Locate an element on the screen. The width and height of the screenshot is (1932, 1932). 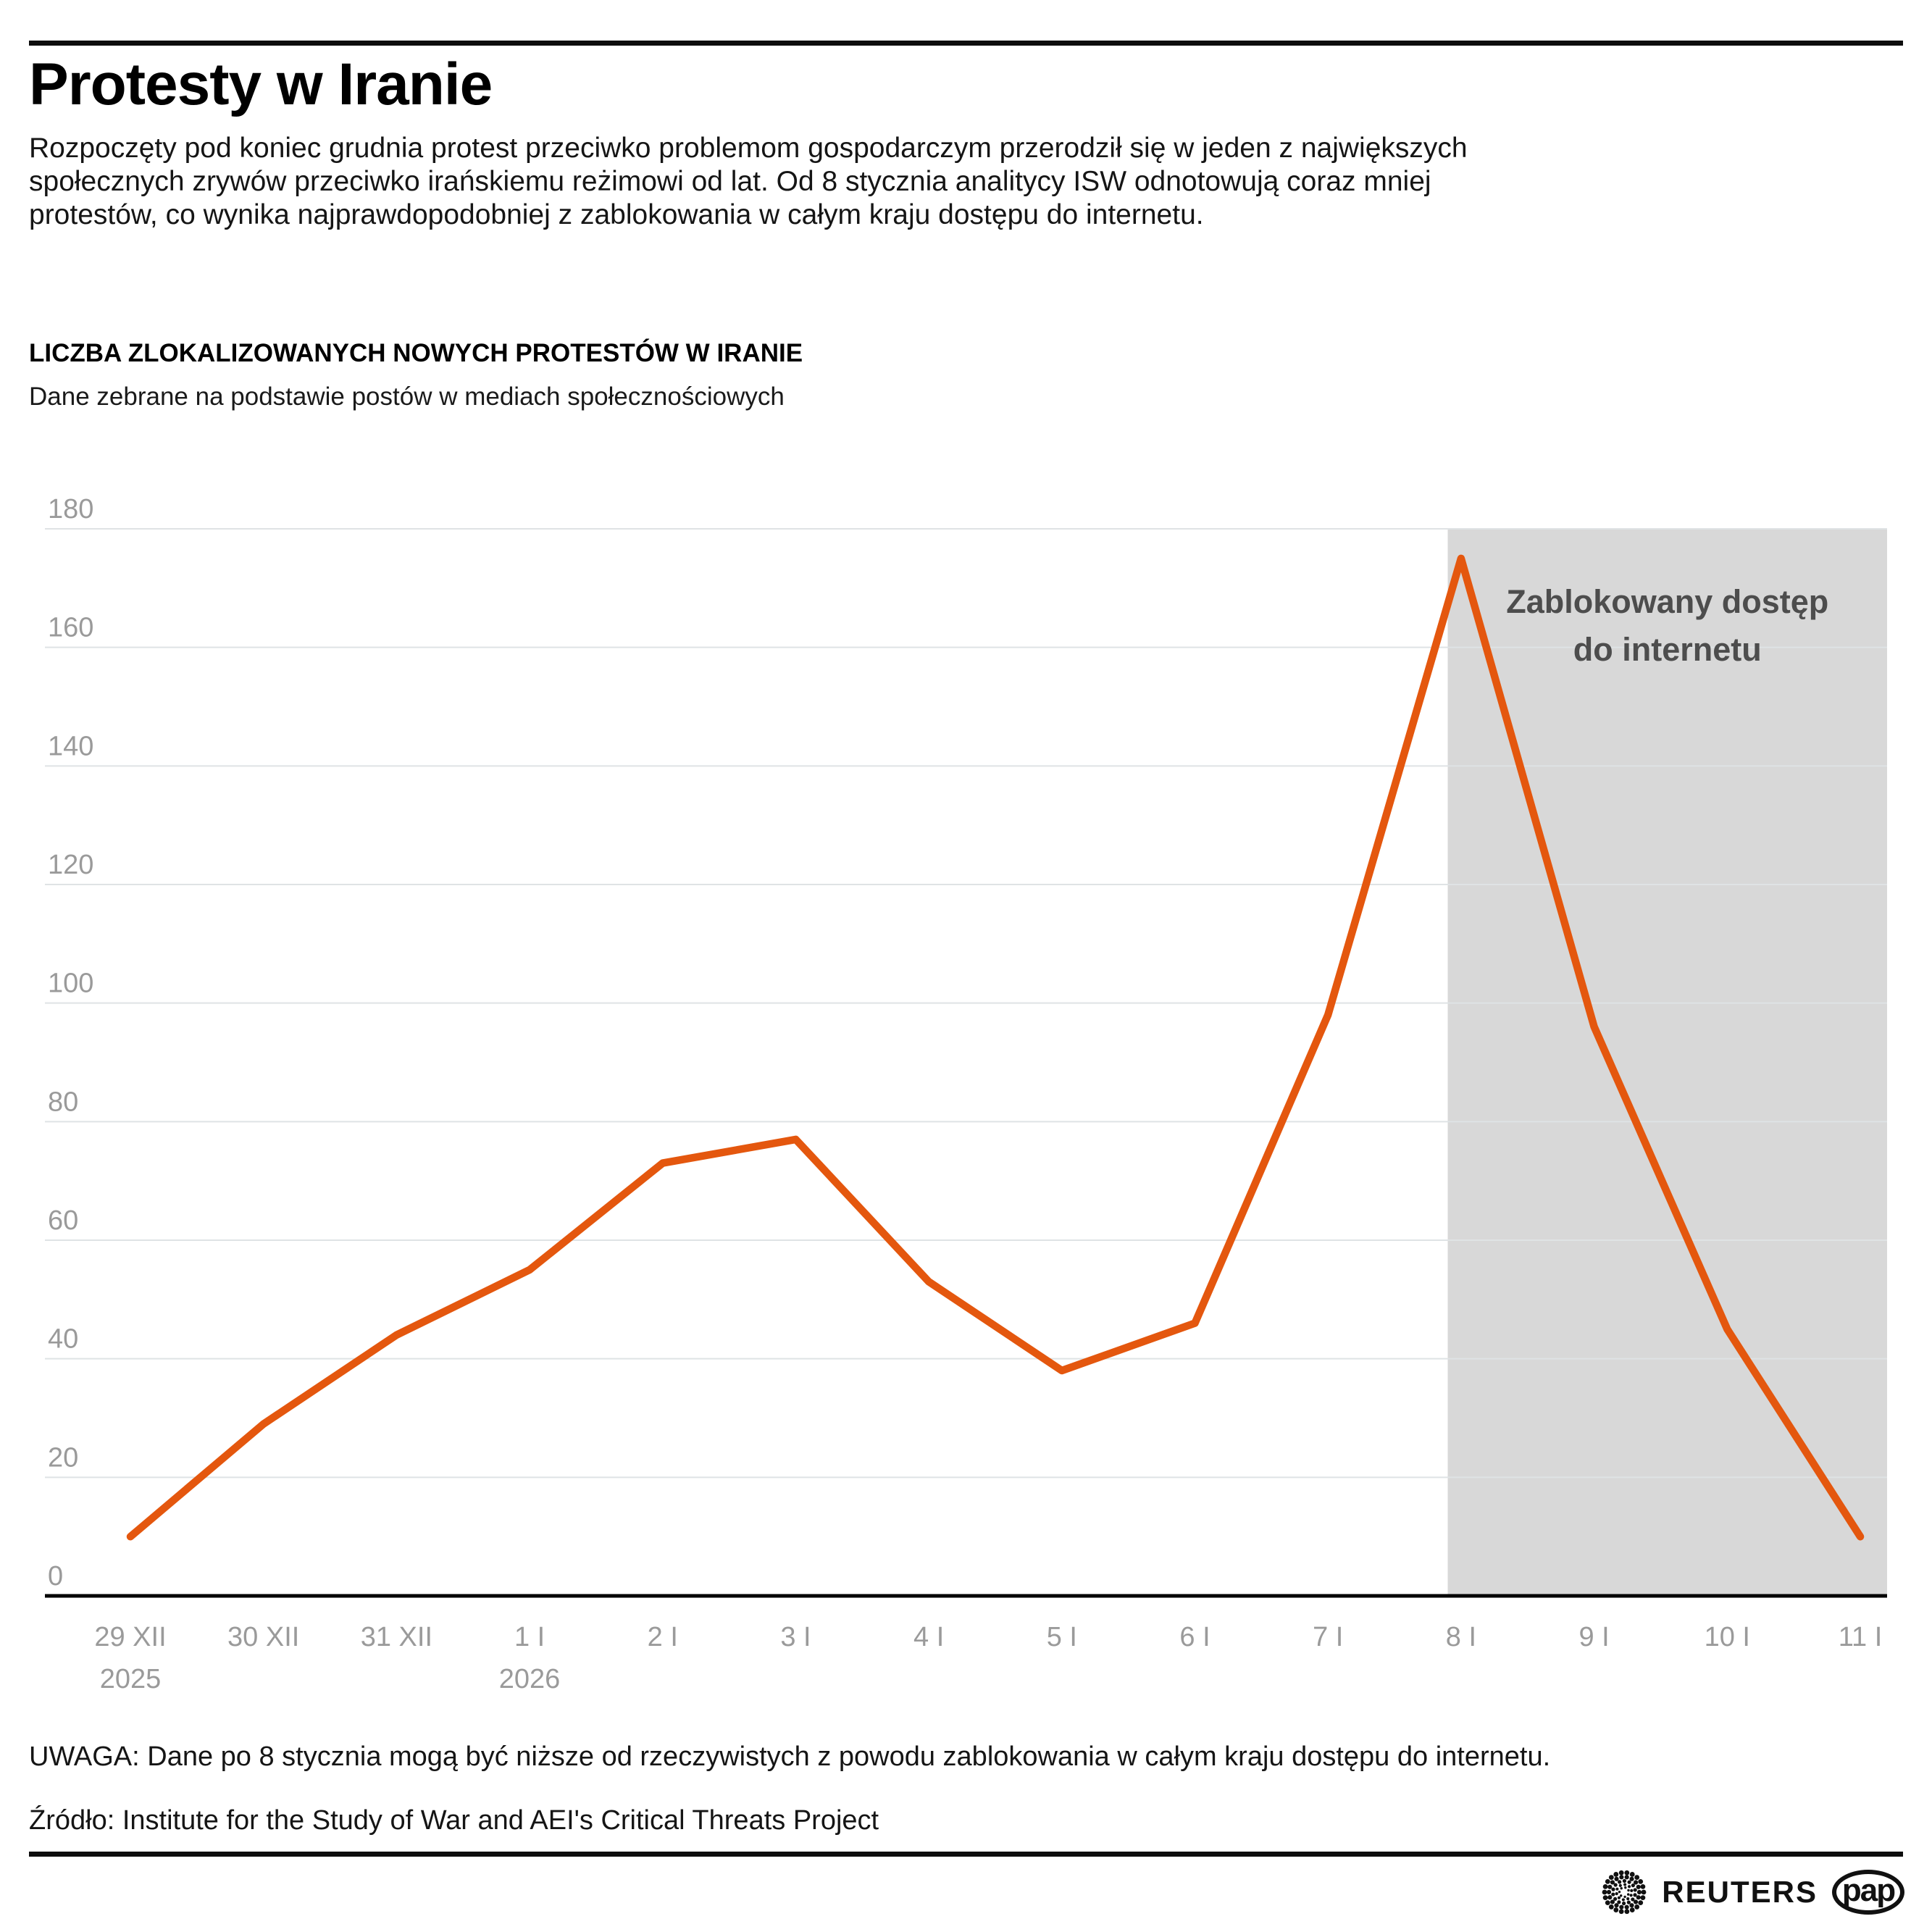
x-axis-label: 3 I is located at coordinates (795, 1637).